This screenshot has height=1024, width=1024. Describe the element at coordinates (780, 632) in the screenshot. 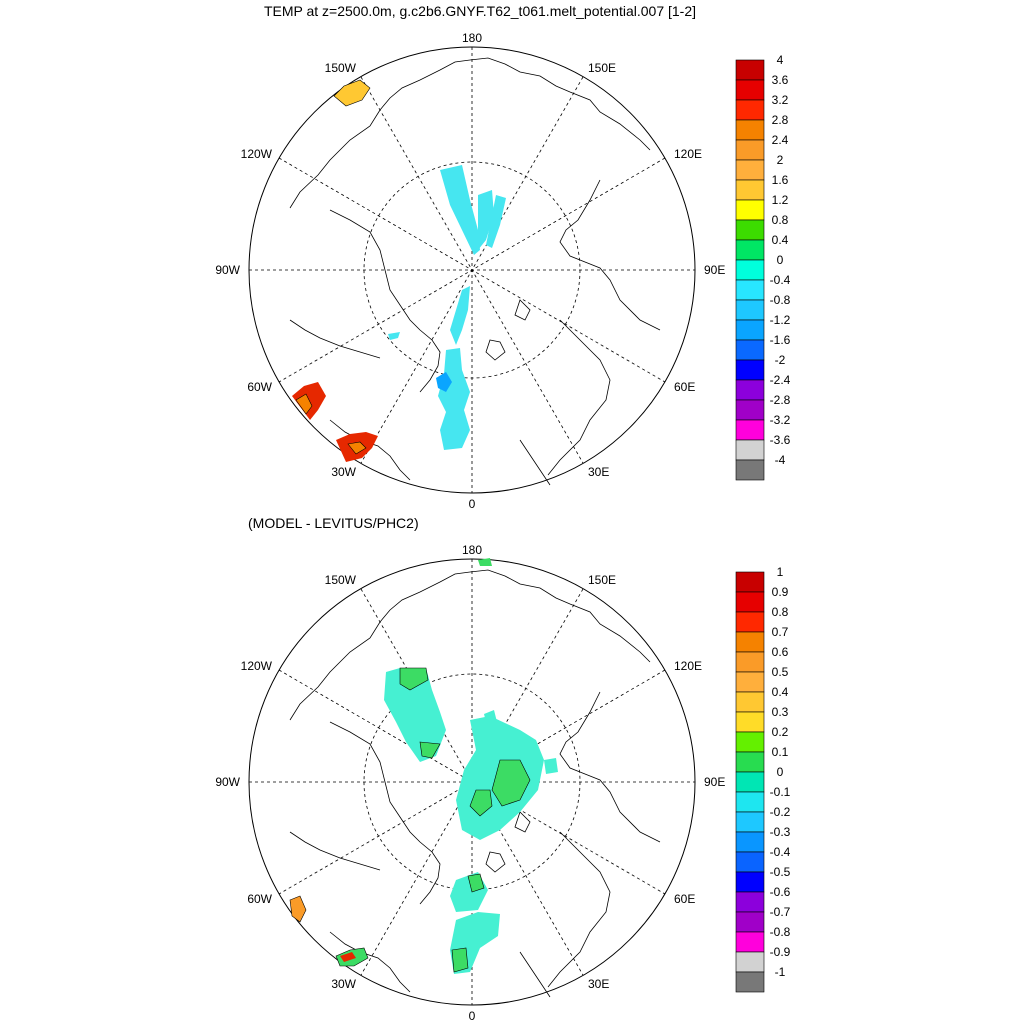

I see `bottom-colorbar-label: 0.7` at that location.